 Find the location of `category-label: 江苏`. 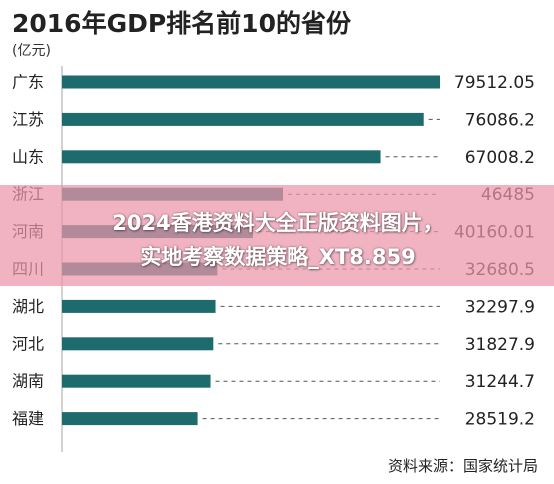

category-label: 江苏 is located at coordinates (28, 119).